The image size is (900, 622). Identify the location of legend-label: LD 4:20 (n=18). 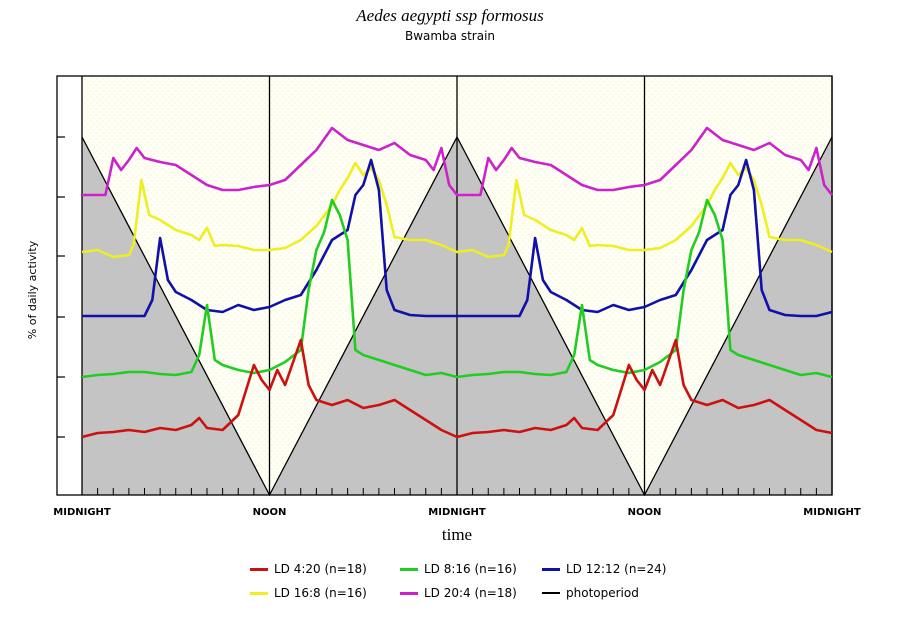
(320, 569).